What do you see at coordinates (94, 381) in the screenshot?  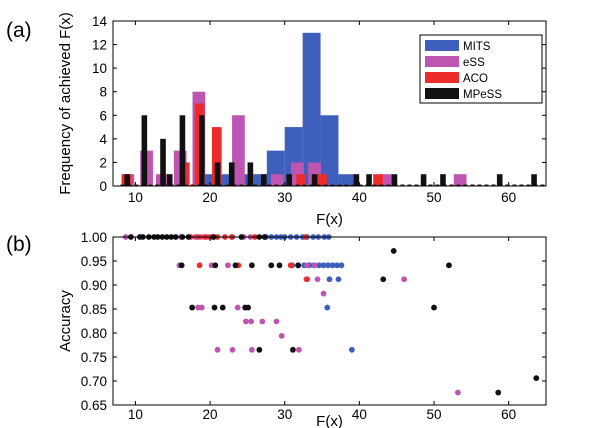 I see `y-tick-label-b: 0.70` at bounding box center [94, 381].